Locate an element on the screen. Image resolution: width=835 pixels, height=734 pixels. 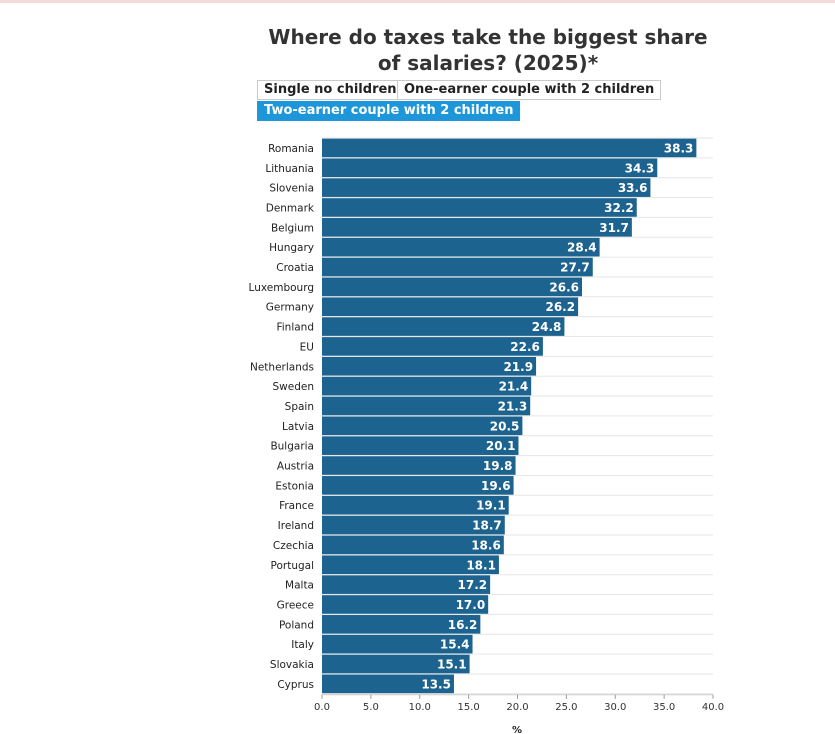
value-label: 17.0 is located at coordinates (471, 605).